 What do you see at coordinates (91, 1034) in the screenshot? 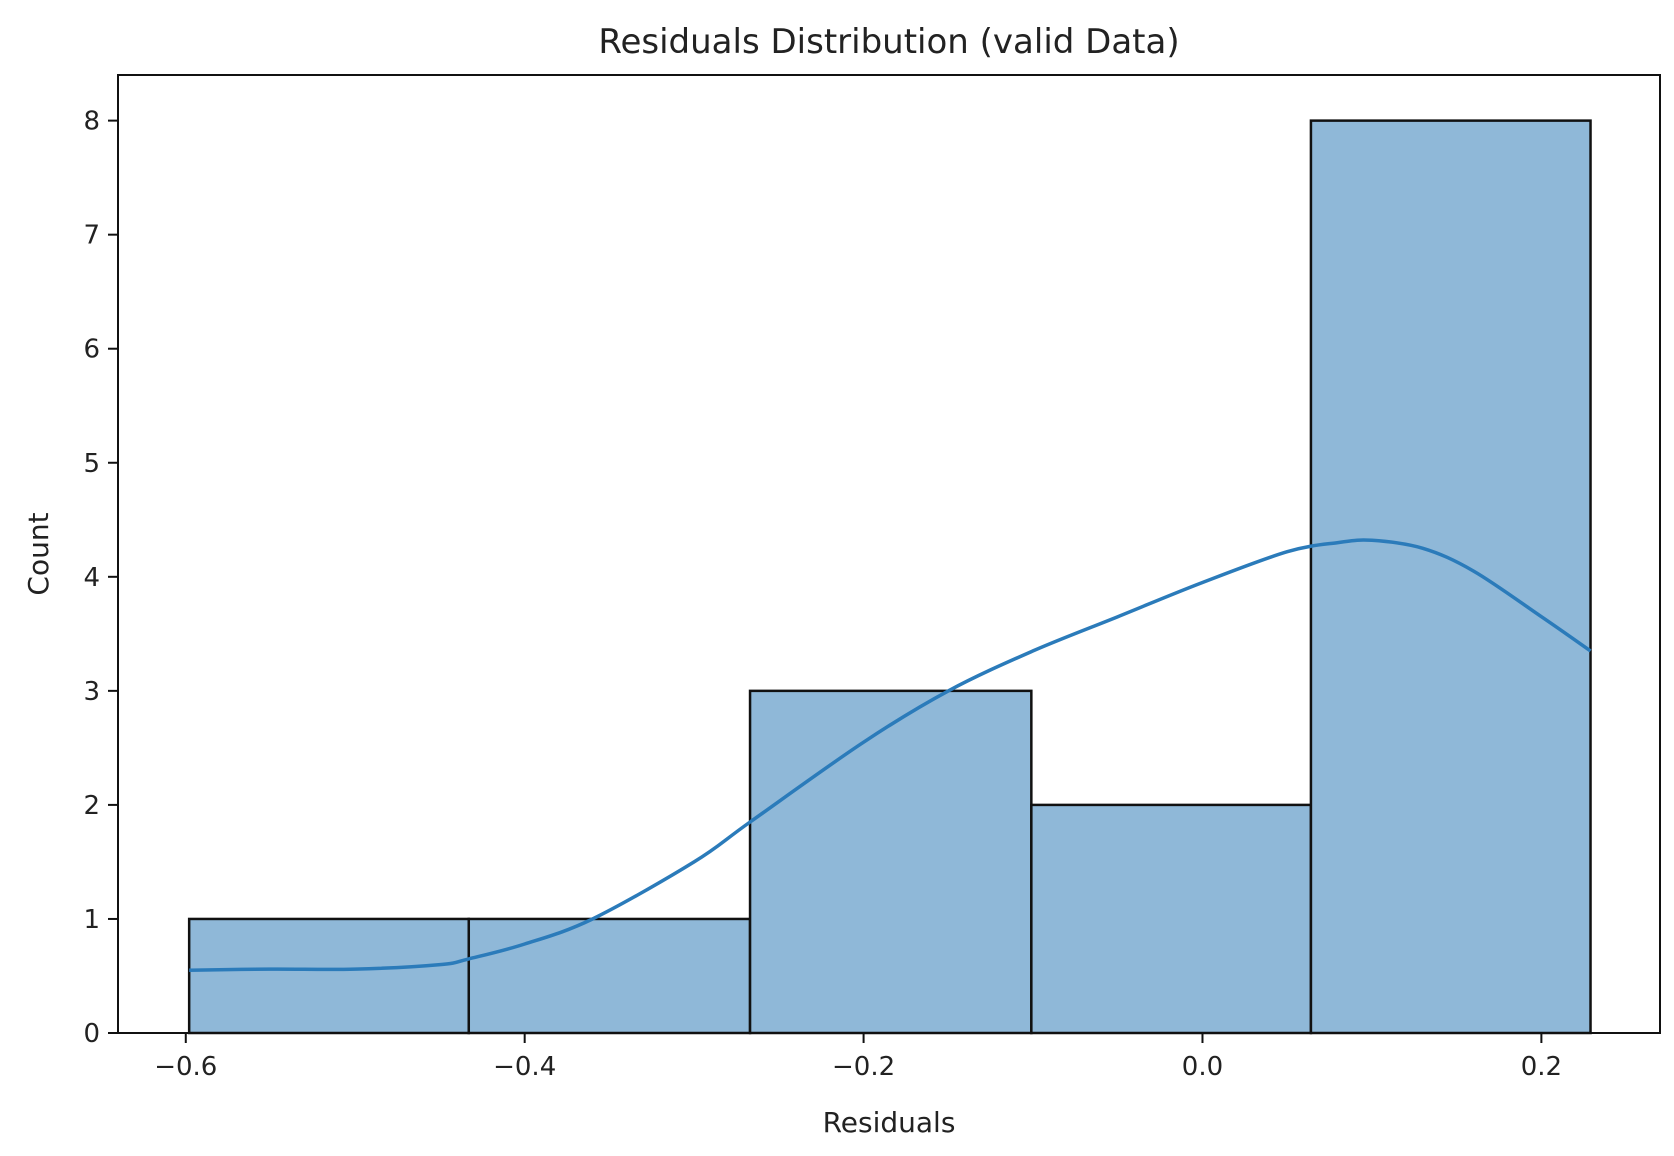
I see `y-tick-label: 0` at bounding box center [91, 1034].